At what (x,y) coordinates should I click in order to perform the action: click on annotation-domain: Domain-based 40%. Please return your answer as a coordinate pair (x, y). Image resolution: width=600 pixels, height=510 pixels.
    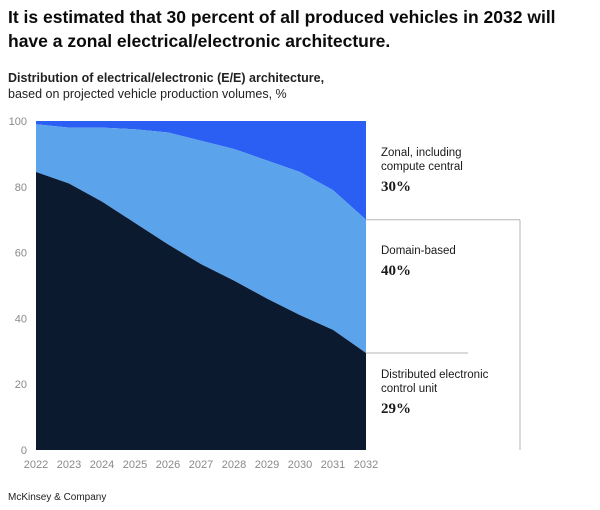
    Looking at the image, I should click on (436, 261).